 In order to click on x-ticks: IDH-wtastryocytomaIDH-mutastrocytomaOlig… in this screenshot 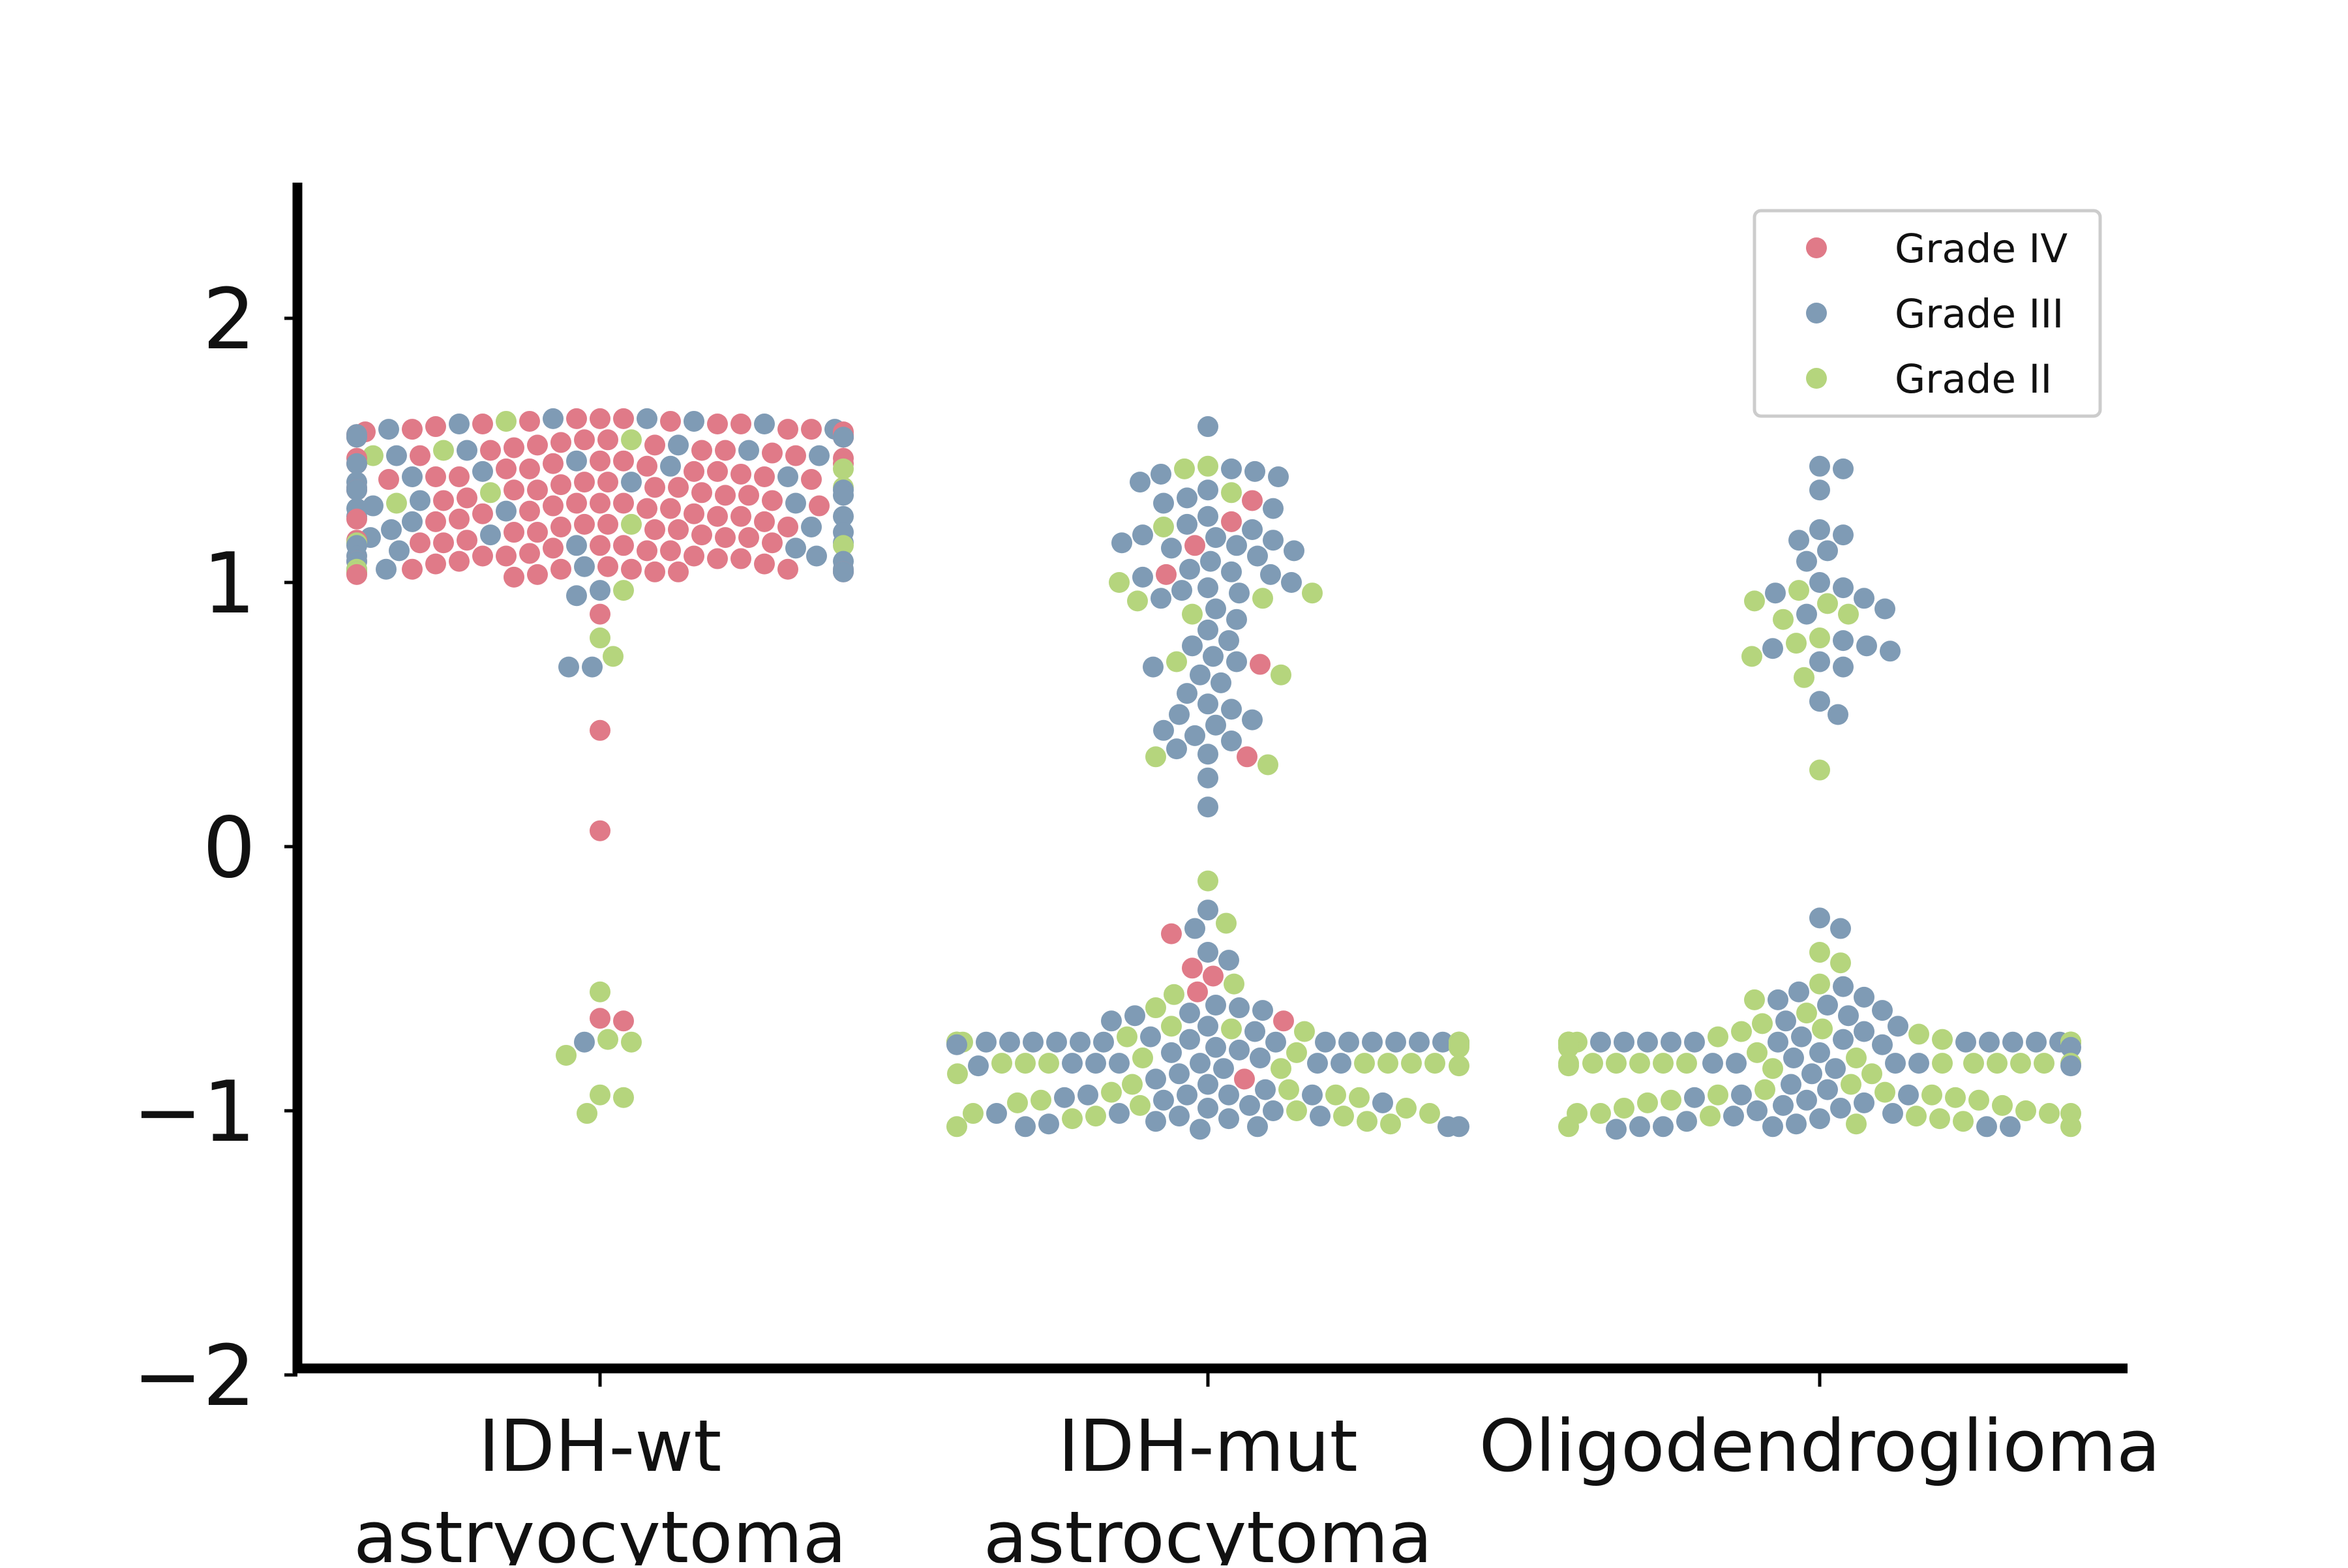, I will do `click(1257, 1469)`.